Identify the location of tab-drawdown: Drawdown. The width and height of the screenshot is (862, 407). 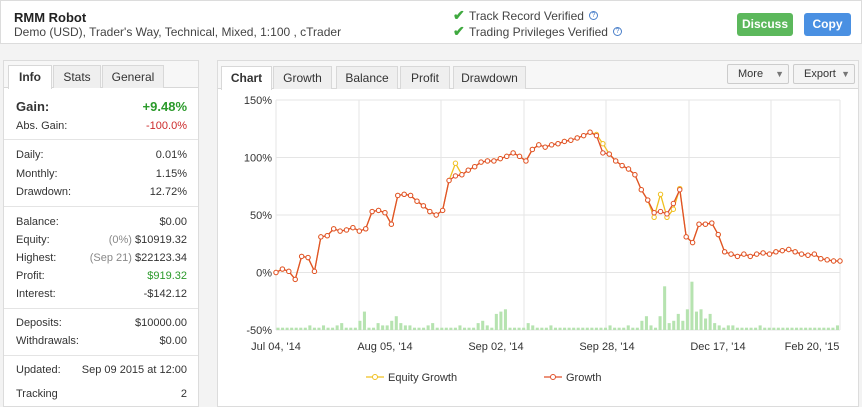
(489, 77).